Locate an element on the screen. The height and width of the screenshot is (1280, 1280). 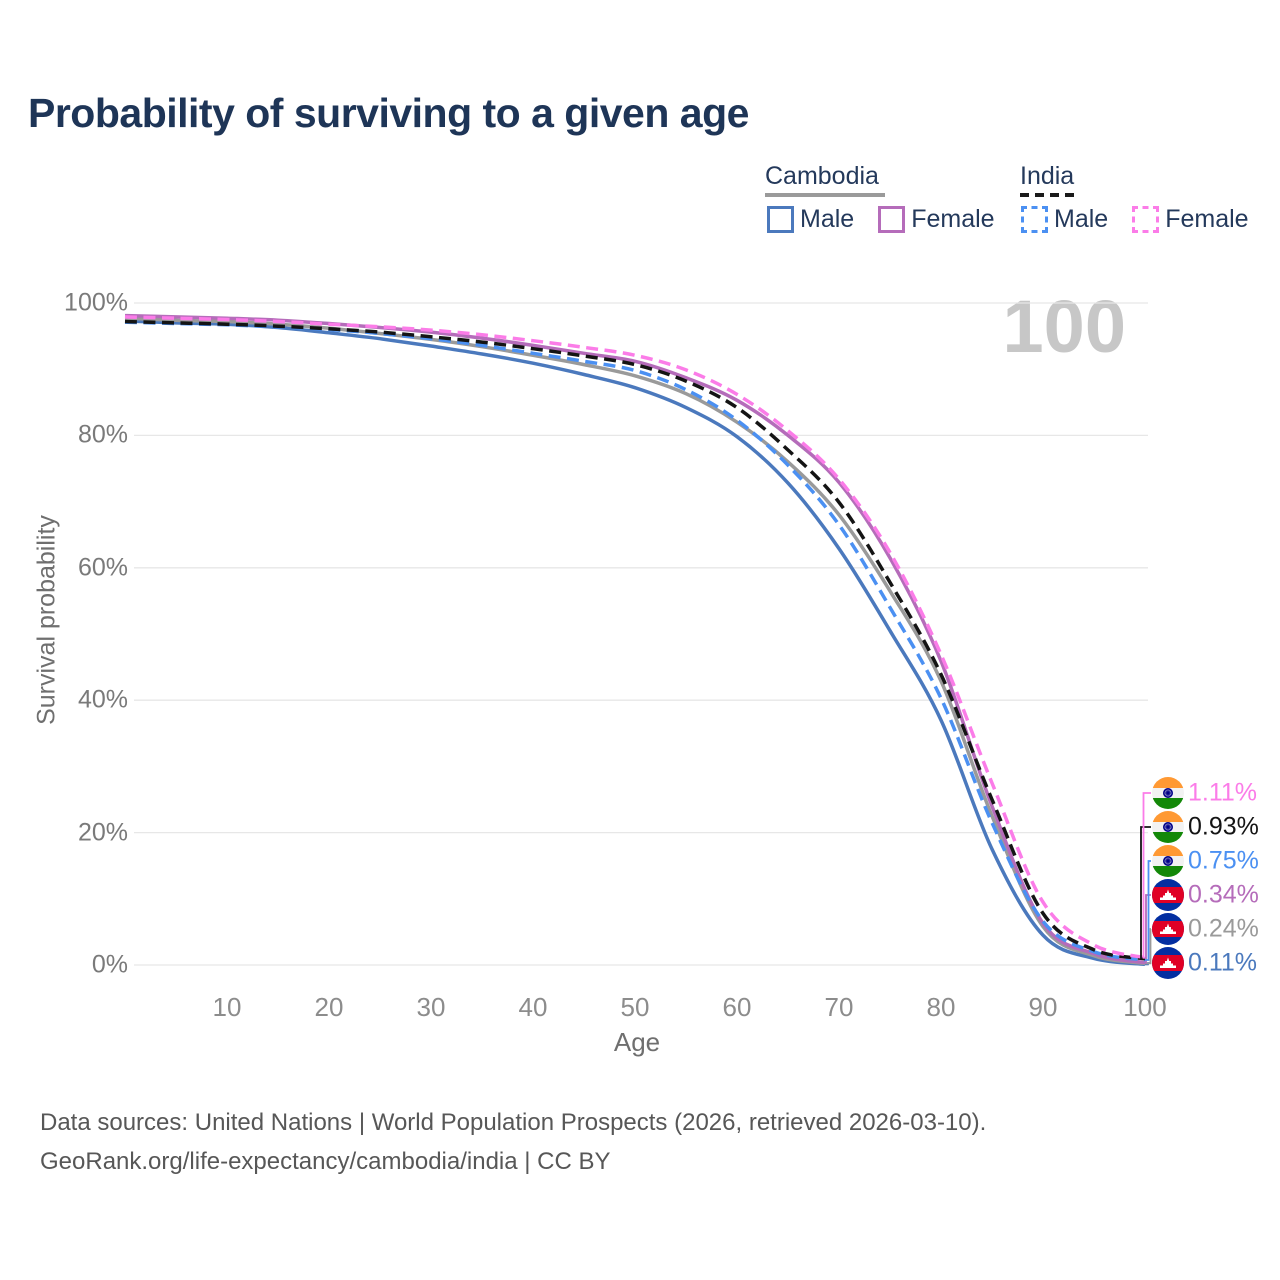
x-tick-30: 30 is located at coordinates (431, 1007).